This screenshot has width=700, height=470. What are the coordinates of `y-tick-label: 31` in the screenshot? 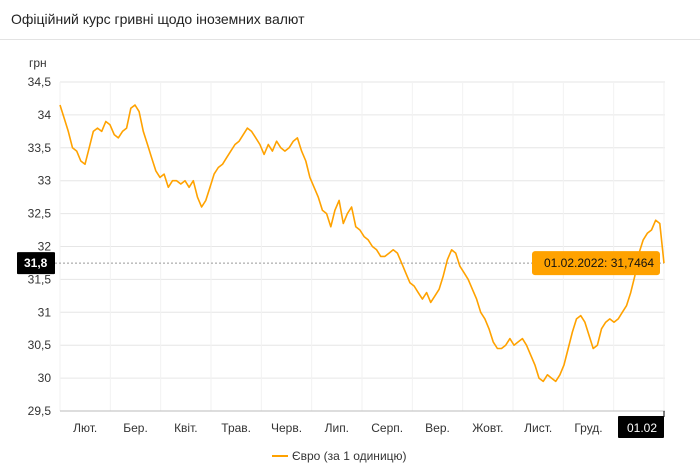 It's located at (45, 312).